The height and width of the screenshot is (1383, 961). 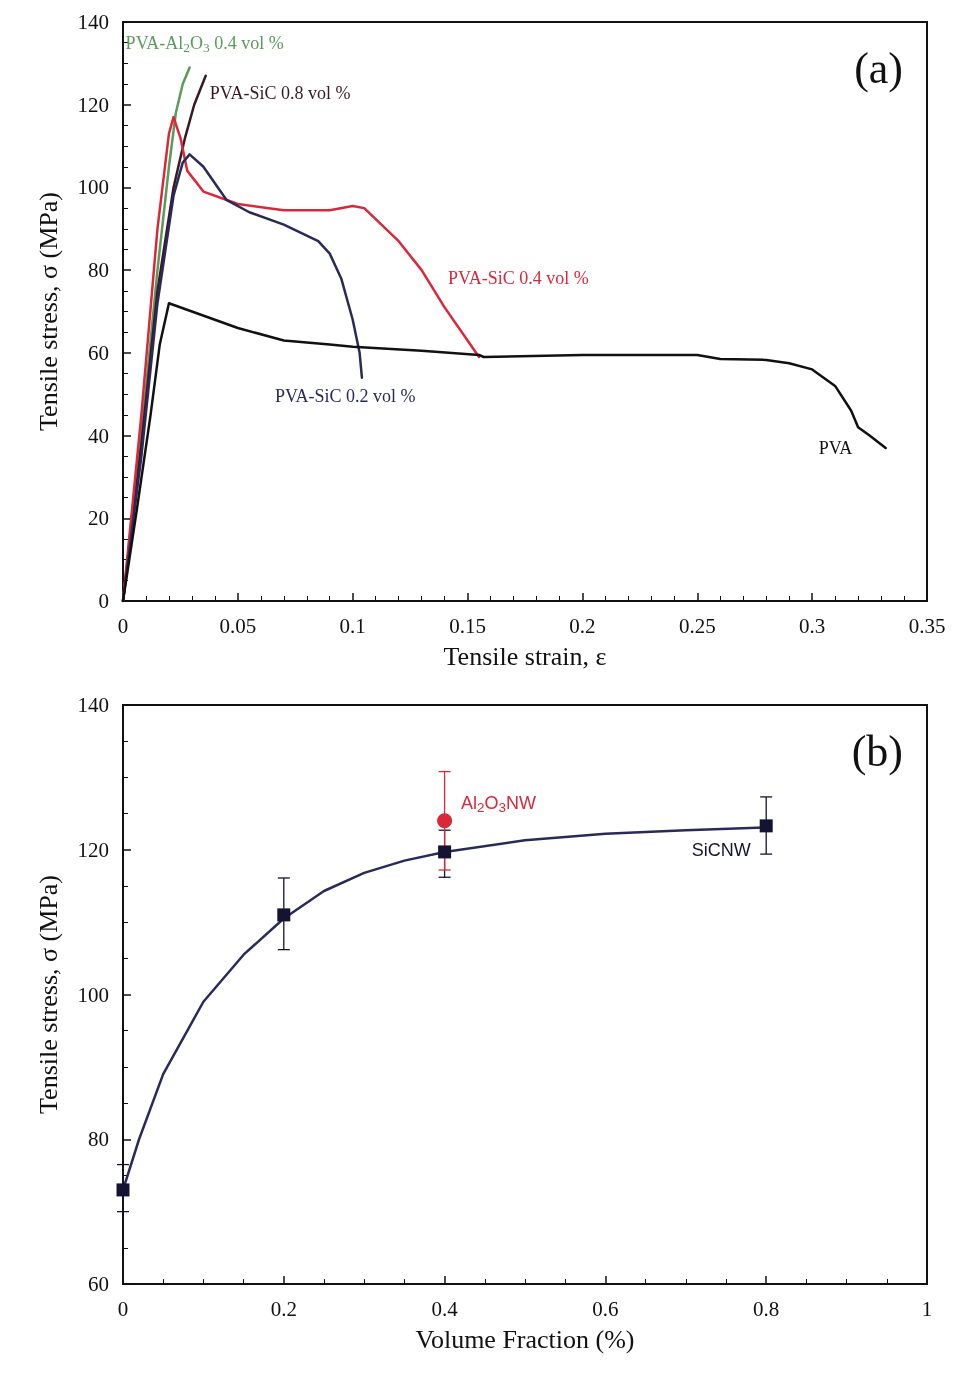 I want to click on x-tick-label: 0.3, so click(x=812, y=625).